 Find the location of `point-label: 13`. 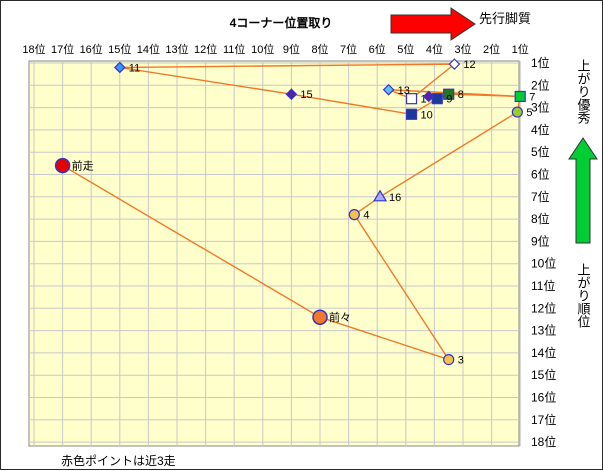

point-label: 13 is located at coordinates (404, 91).